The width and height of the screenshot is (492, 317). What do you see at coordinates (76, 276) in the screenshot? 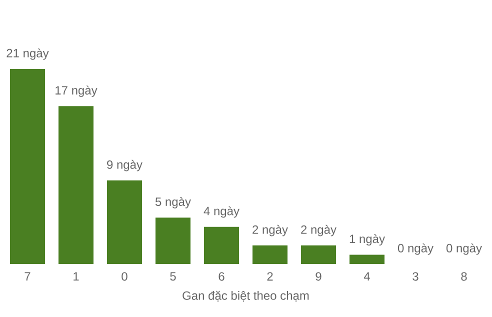
I see `x-tick-label: 1` at bounding box center [76, 276].